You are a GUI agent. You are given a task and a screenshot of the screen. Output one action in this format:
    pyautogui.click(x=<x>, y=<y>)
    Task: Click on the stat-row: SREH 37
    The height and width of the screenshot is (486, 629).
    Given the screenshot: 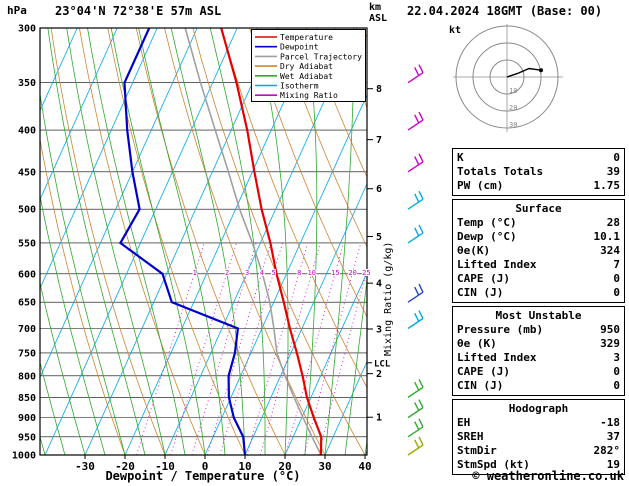 What is the action you would take?
    pyautogui.click(x=538, y=437)
    